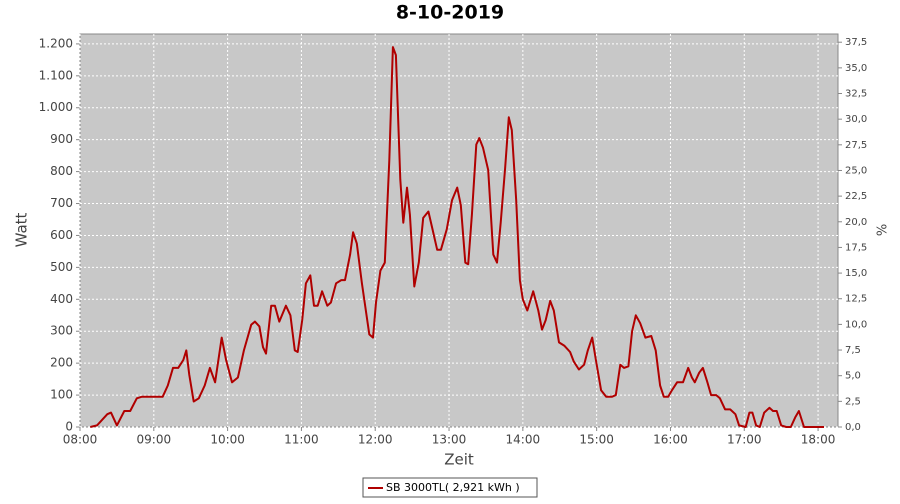 This screenshot has height=504, width=900. Describe the element at coordinates (853, 376) in the screenshot. I see `y2-tick-label: 5,0` at that location.